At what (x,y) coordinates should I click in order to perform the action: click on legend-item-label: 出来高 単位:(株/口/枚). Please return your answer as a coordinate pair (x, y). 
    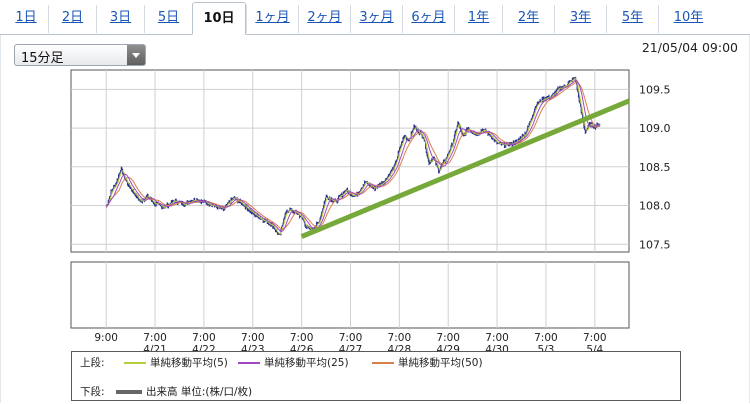
    Looking at the image, I should click on (199, 392).